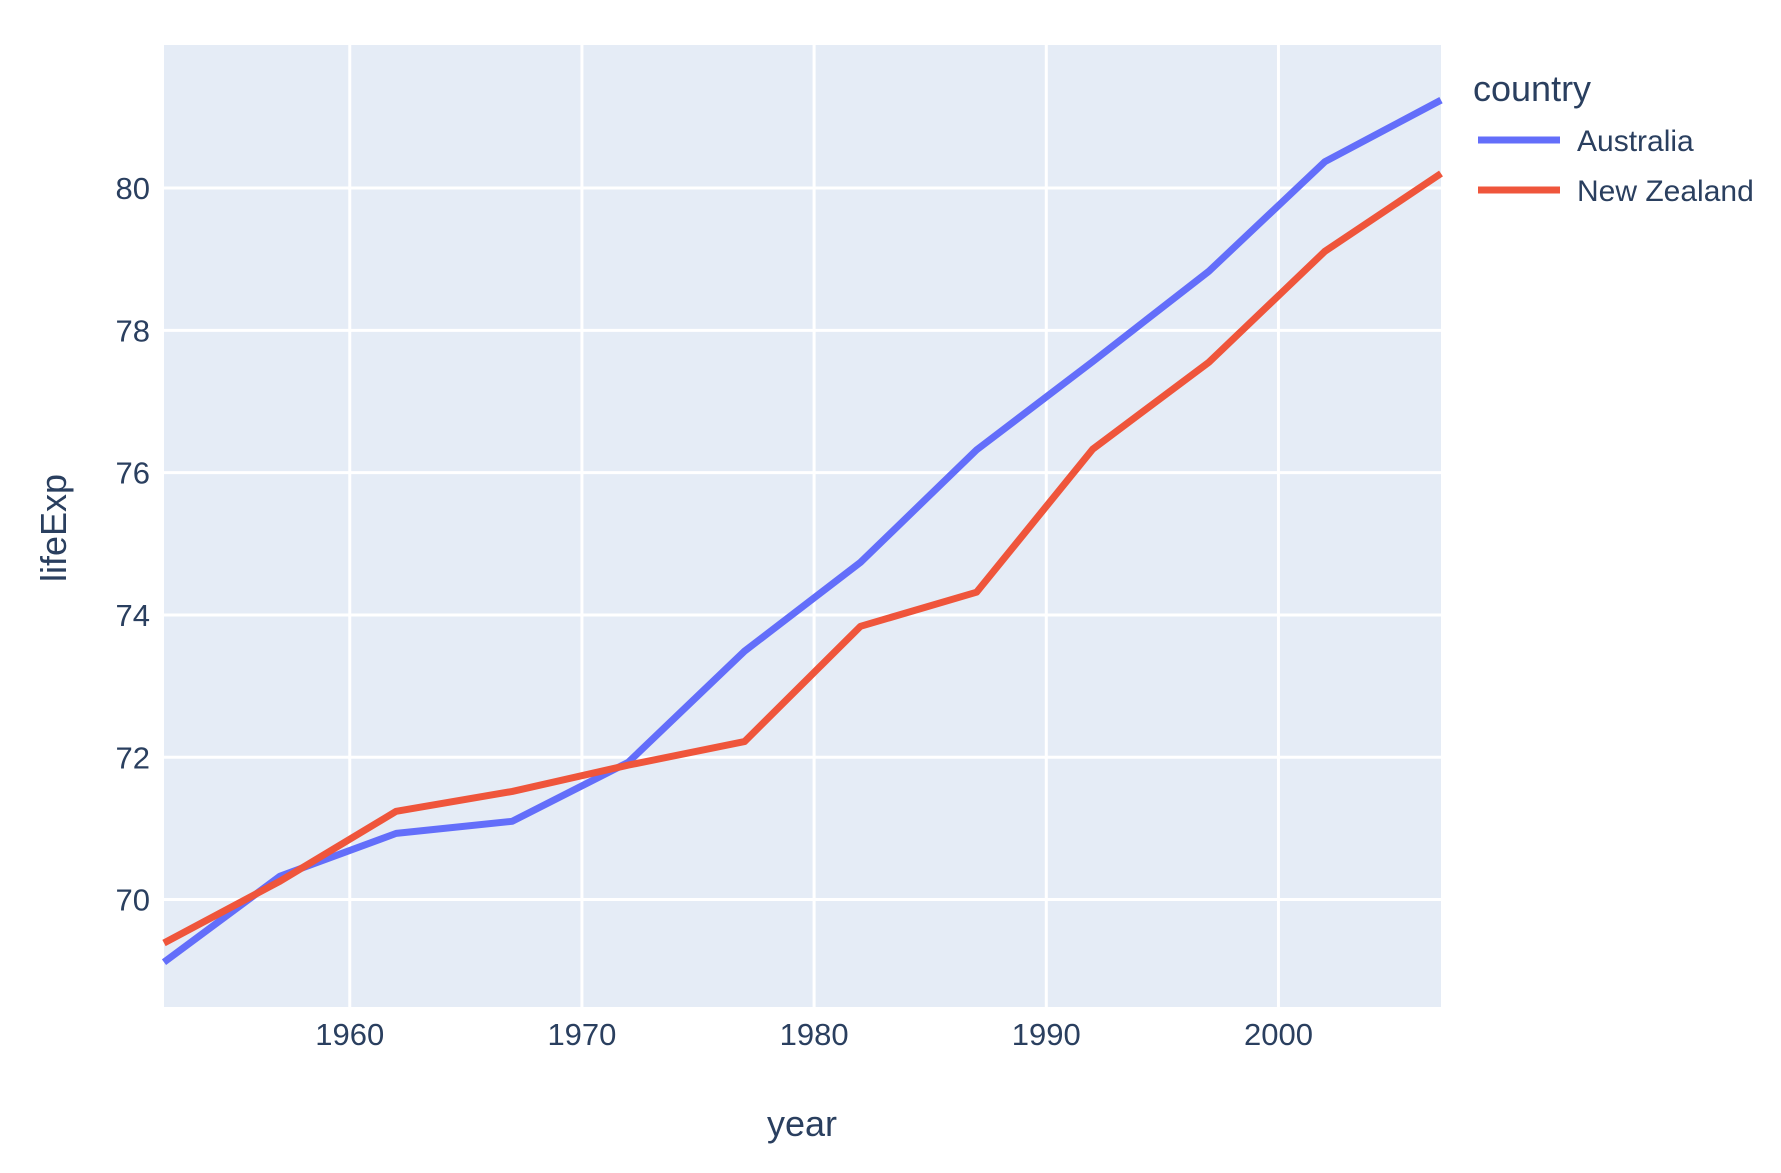 Image resolution: width=1781 pixels, height=1173 pixels. I want to click on y-tick-74: 74, so click(133, 615).